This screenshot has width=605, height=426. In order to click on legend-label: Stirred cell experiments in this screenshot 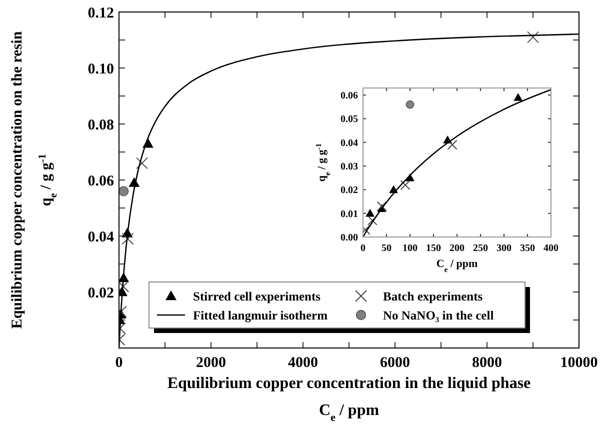, I will do `click(257, 296)`.